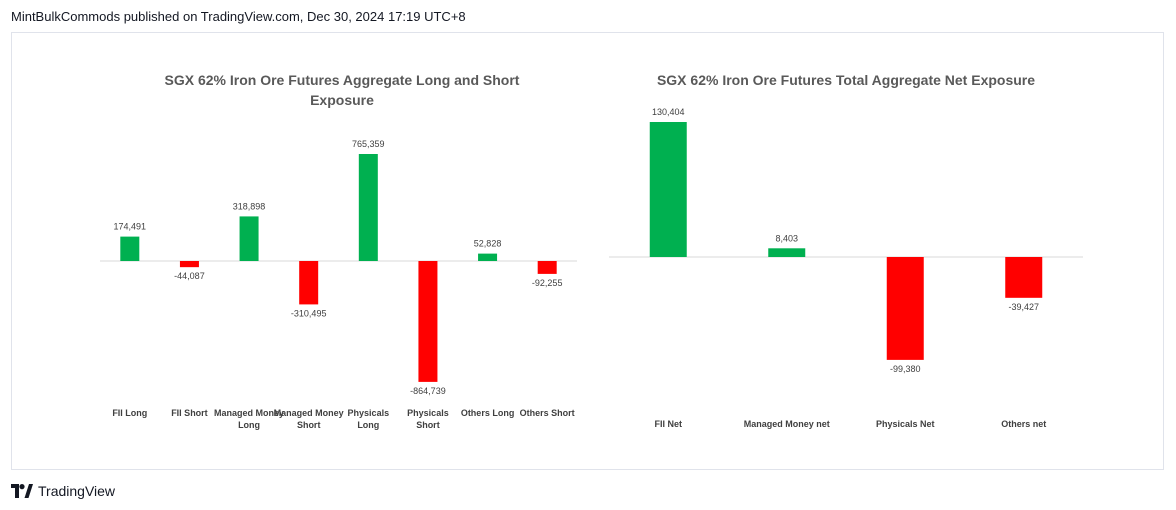 This screenshot has width=1176, height=510. I want to click on data-label-physicals-short: -864,739, so click(428, 391).